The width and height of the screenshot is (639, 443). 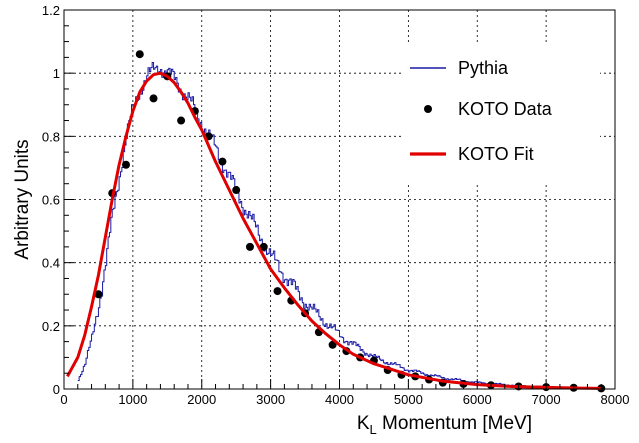 I want to click on y-tick-label-6: 1.2, so click(x=51, y=10).